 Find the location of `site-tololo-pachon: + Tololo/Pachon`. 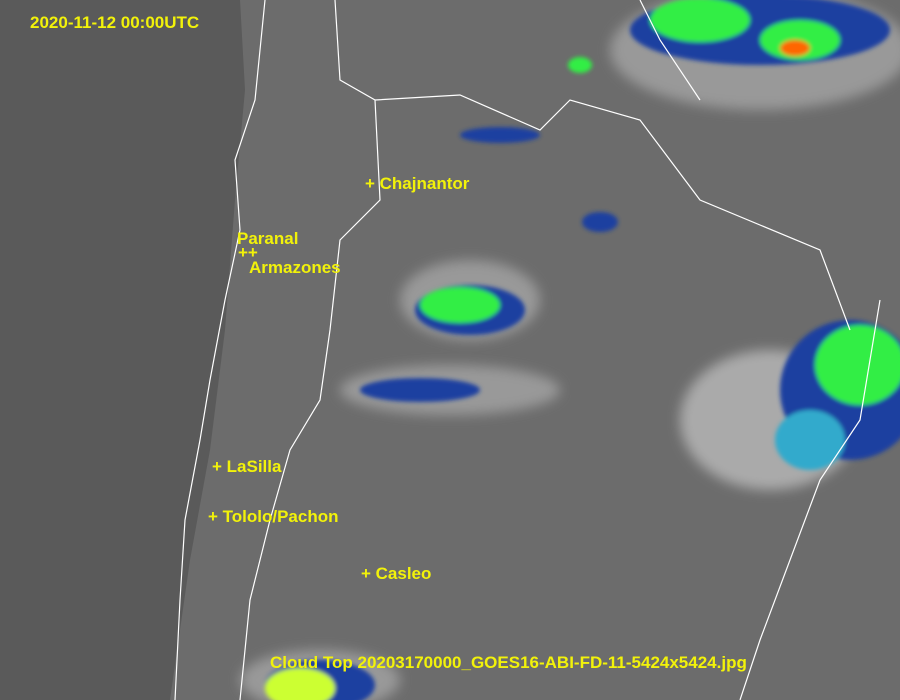

site-tololo-pachon: + Tololo/Pachon is located at coordinates (273, 516).